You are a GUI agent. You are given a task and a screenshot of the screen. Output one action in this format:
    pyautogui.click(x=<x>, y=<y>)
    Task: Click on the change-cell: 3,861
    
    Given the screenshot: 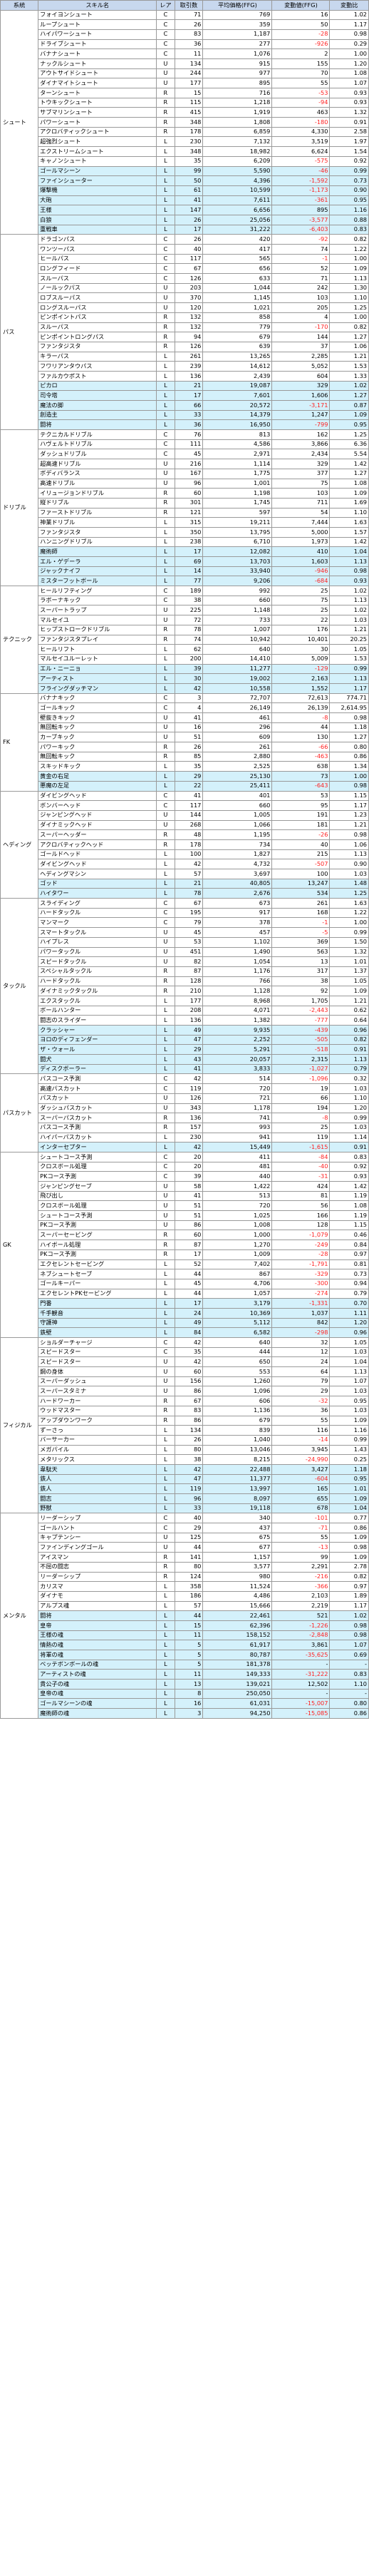 What is the action you would take?
    pyautogui.click(x=301, y=1645)
    